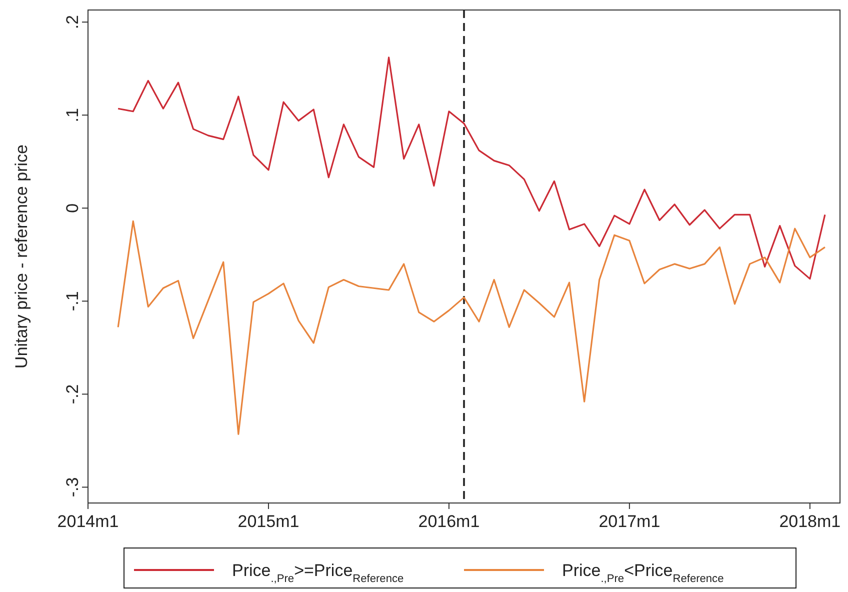 The width and height of the screenshot is (848, 592). Describe the element at coordinates (21, 256) in the screenshot. I see `y-axis-title: Unitary price - reference price` at that location.